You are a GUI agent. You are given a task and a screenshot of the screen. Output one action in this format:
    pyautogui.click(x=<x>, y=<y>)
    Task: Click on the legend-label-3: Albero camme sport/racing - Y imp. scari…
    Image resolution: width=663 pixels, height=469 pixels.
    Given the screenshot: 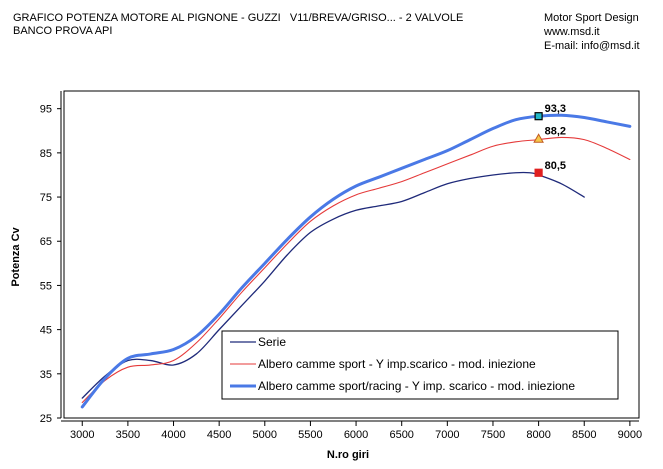 What is the action you would take?
    pyautogui.click(x=416, y=386)
    